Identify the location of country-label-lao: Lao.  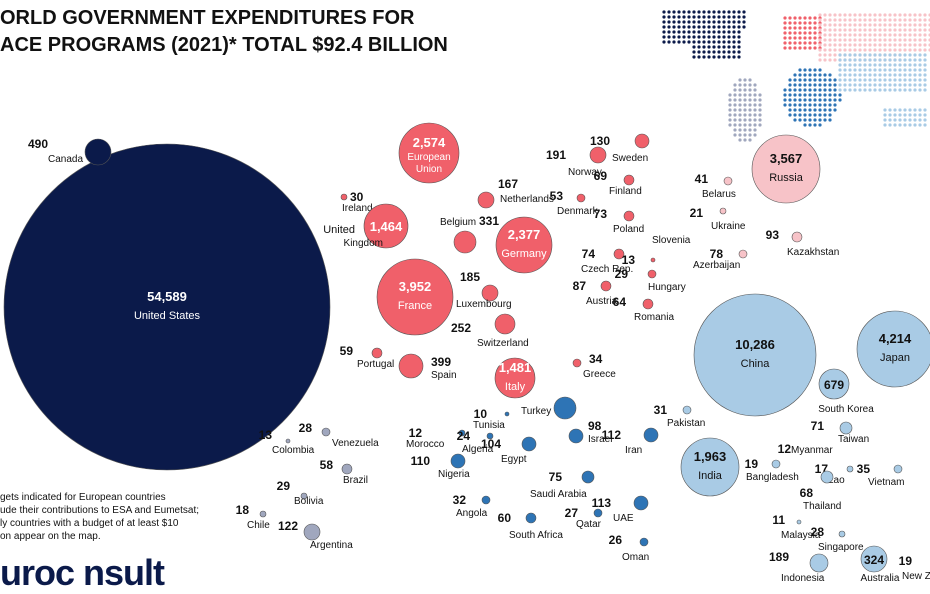
(836, 480).